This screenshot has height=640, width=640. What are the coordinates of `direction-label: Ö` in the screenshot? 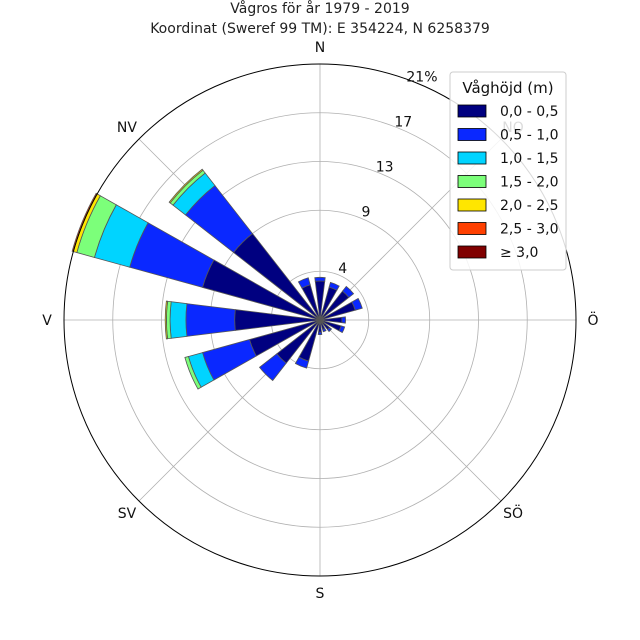 It's located at (592, 320).